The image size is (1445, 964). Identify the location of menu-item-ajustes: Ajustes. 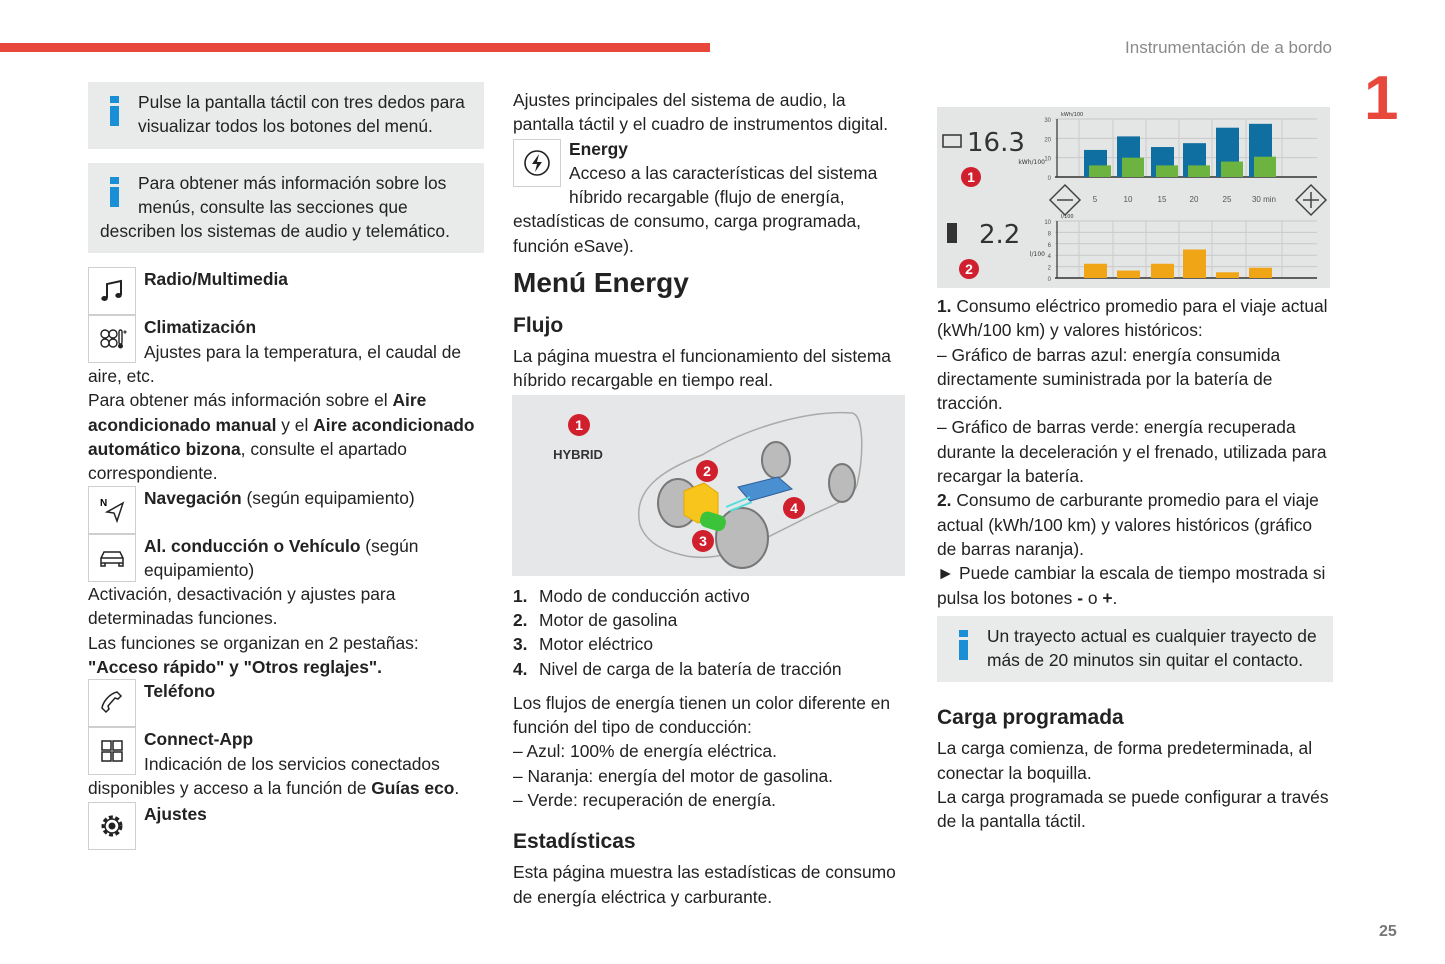
(286, 826).